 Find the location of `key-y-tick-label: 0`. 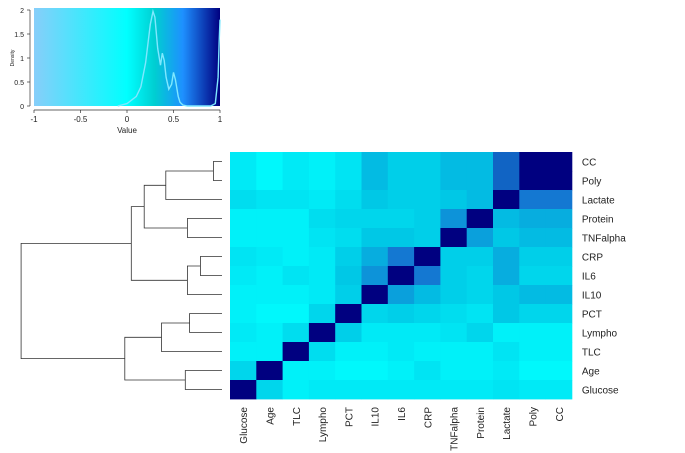

key-y-tick-label: 0 is located at coordinates (22, 107).